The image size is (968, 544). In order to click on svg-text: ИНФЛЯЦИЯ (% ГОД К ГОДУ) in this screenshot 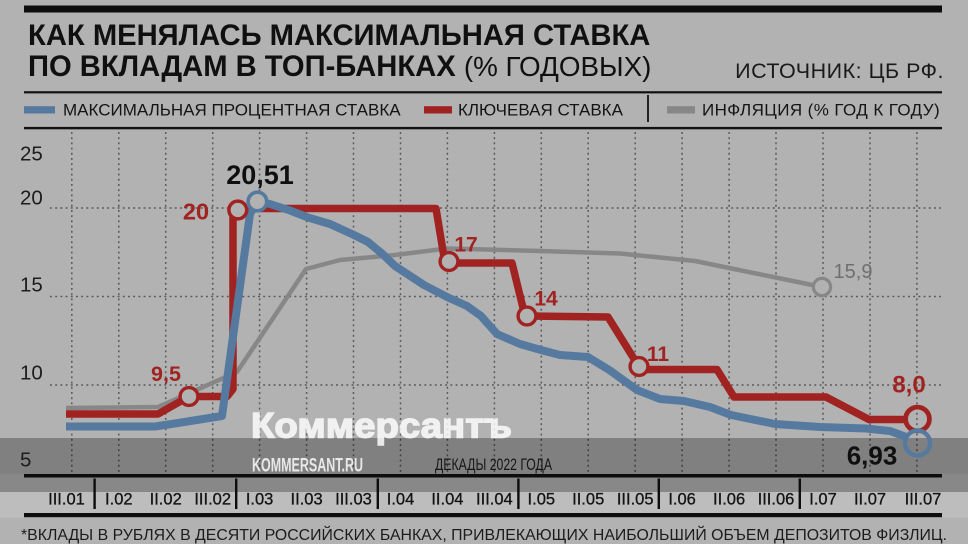, I will do `click(821, 110)`.